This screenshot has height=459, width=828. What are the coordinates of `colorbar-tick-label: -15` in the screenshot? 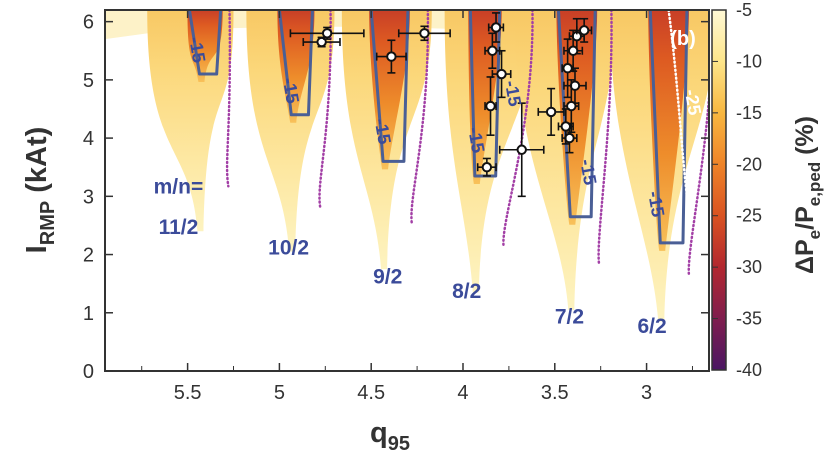 It's located at (749, 113).